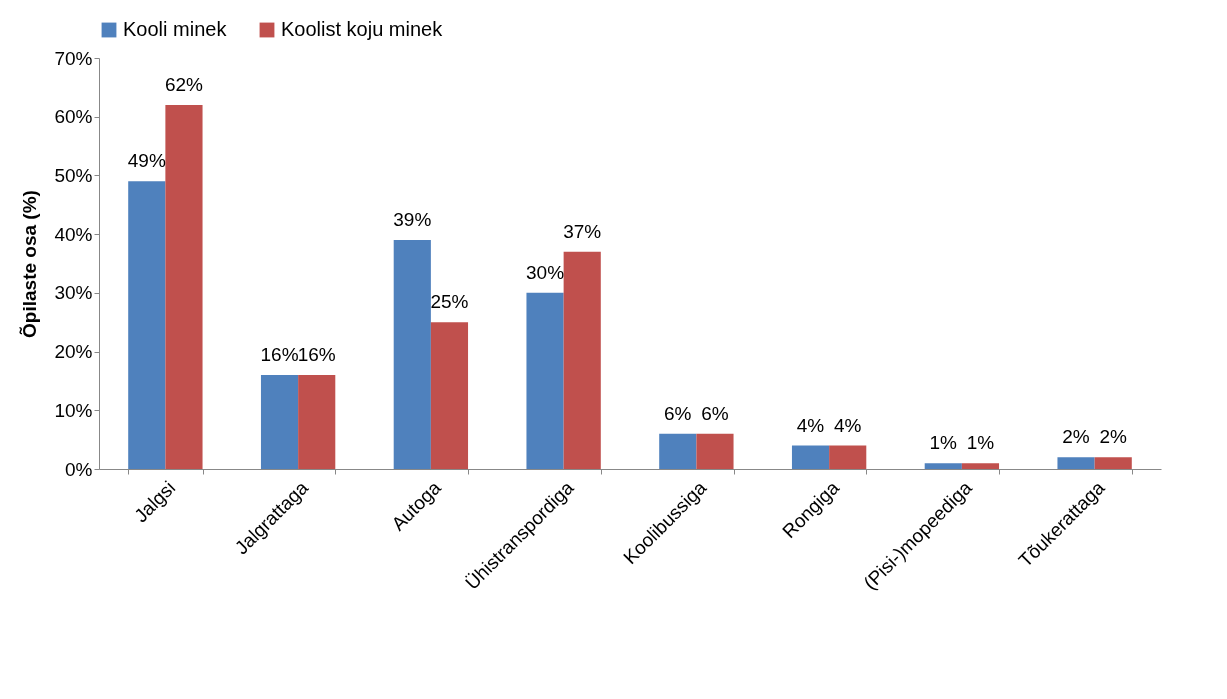  What do you see at coordinates (73, 117) in the screenshot?
I see `y-tick-label: 60%` at bounding box center [73, 117].